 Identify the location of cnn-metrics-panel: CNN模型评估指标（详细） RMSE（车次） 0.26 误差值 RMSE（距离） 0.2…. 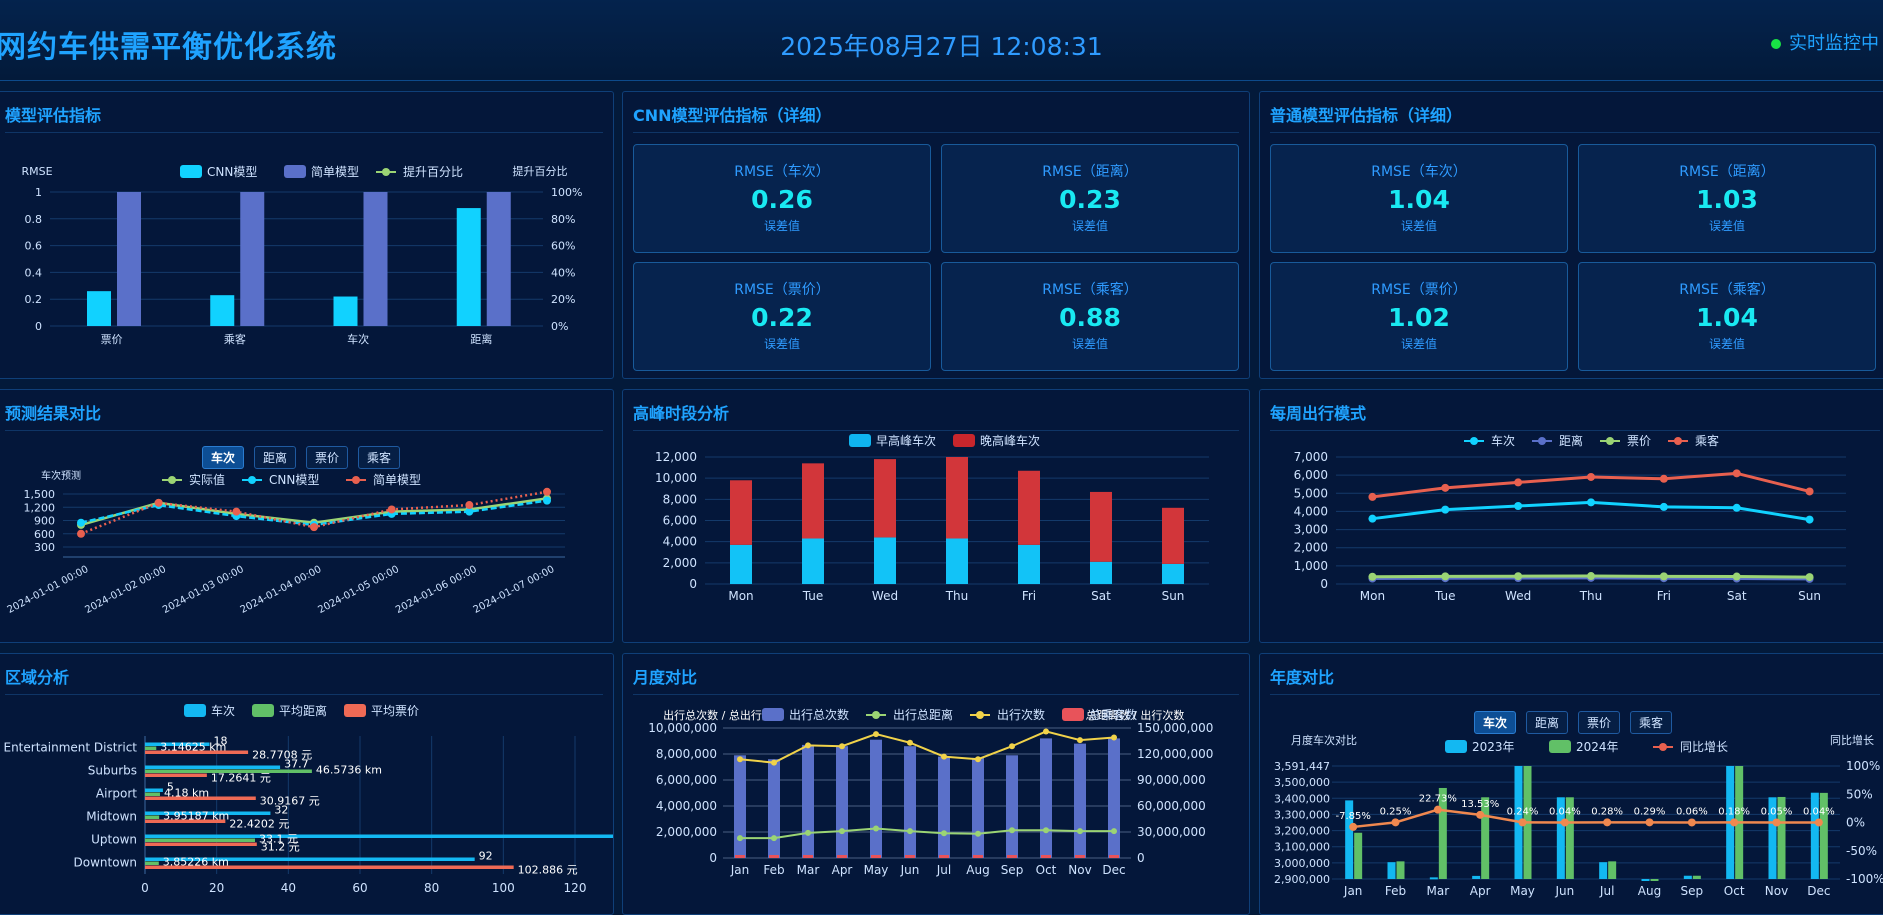
(936, 235).